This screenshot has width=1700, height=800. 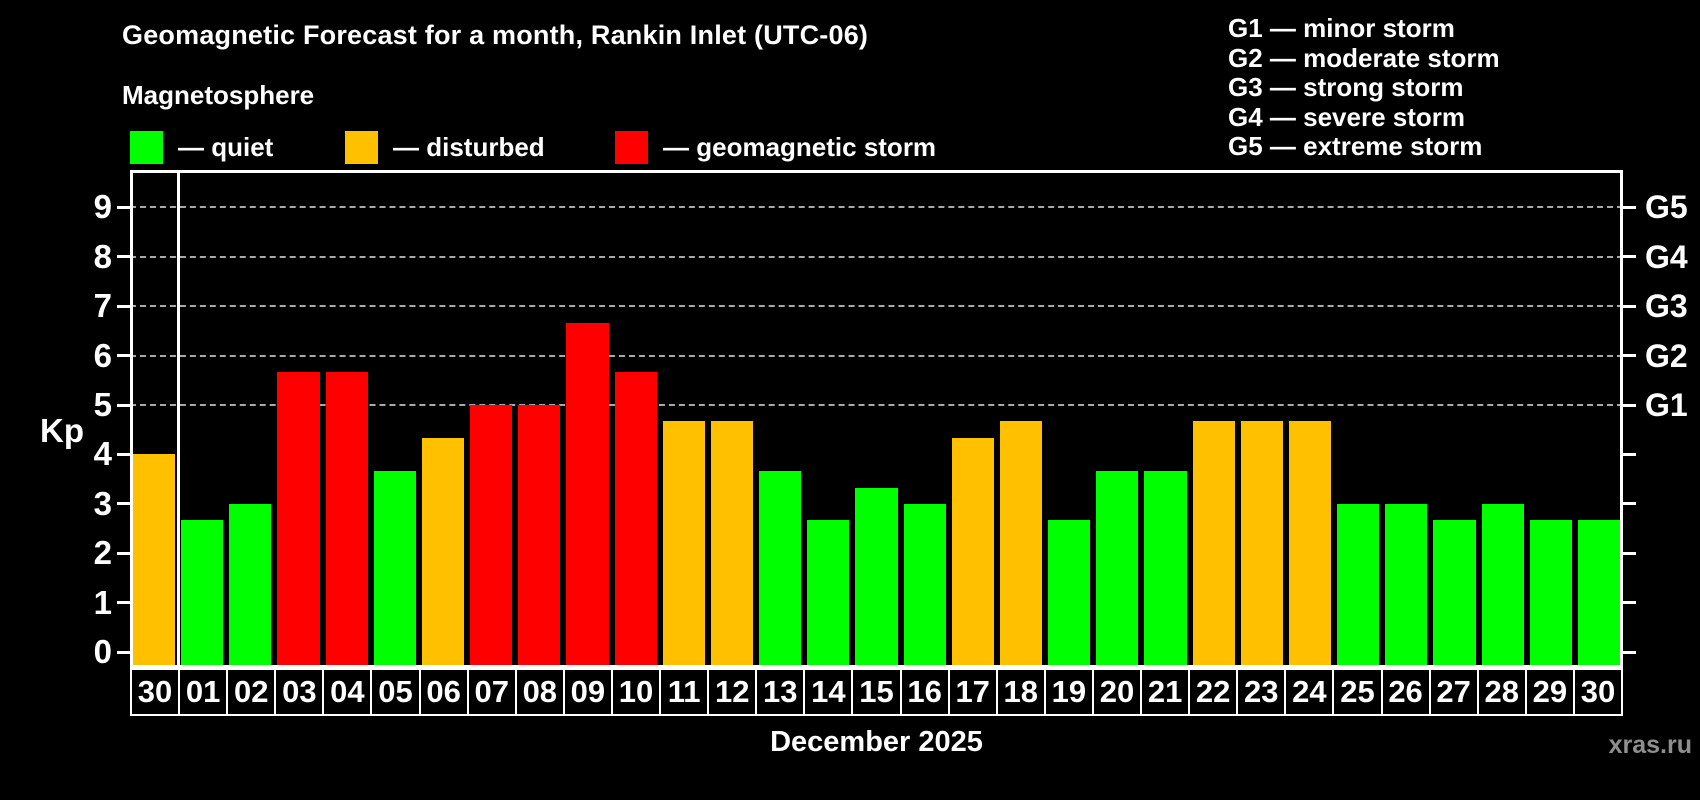 What do you see at coordinates (1068, 692) in the screenshot?
I see `x-axis-day-label: 19` at bounding box center [1068, 692].